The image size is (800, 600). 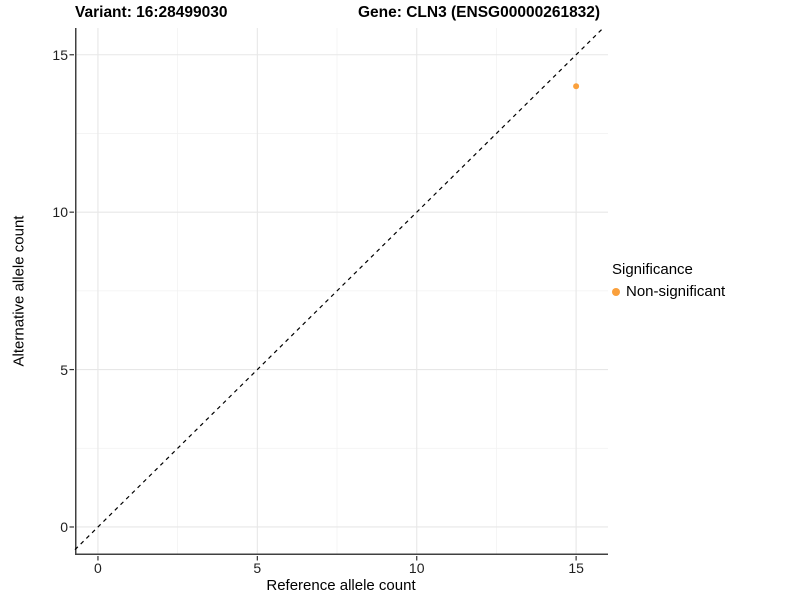 What do you see at coordinates (479, 12) in the screenshot?
I see `gene-title: Gene: CLN3 (ENSG00000261832)` at bounding box center [479, 12].